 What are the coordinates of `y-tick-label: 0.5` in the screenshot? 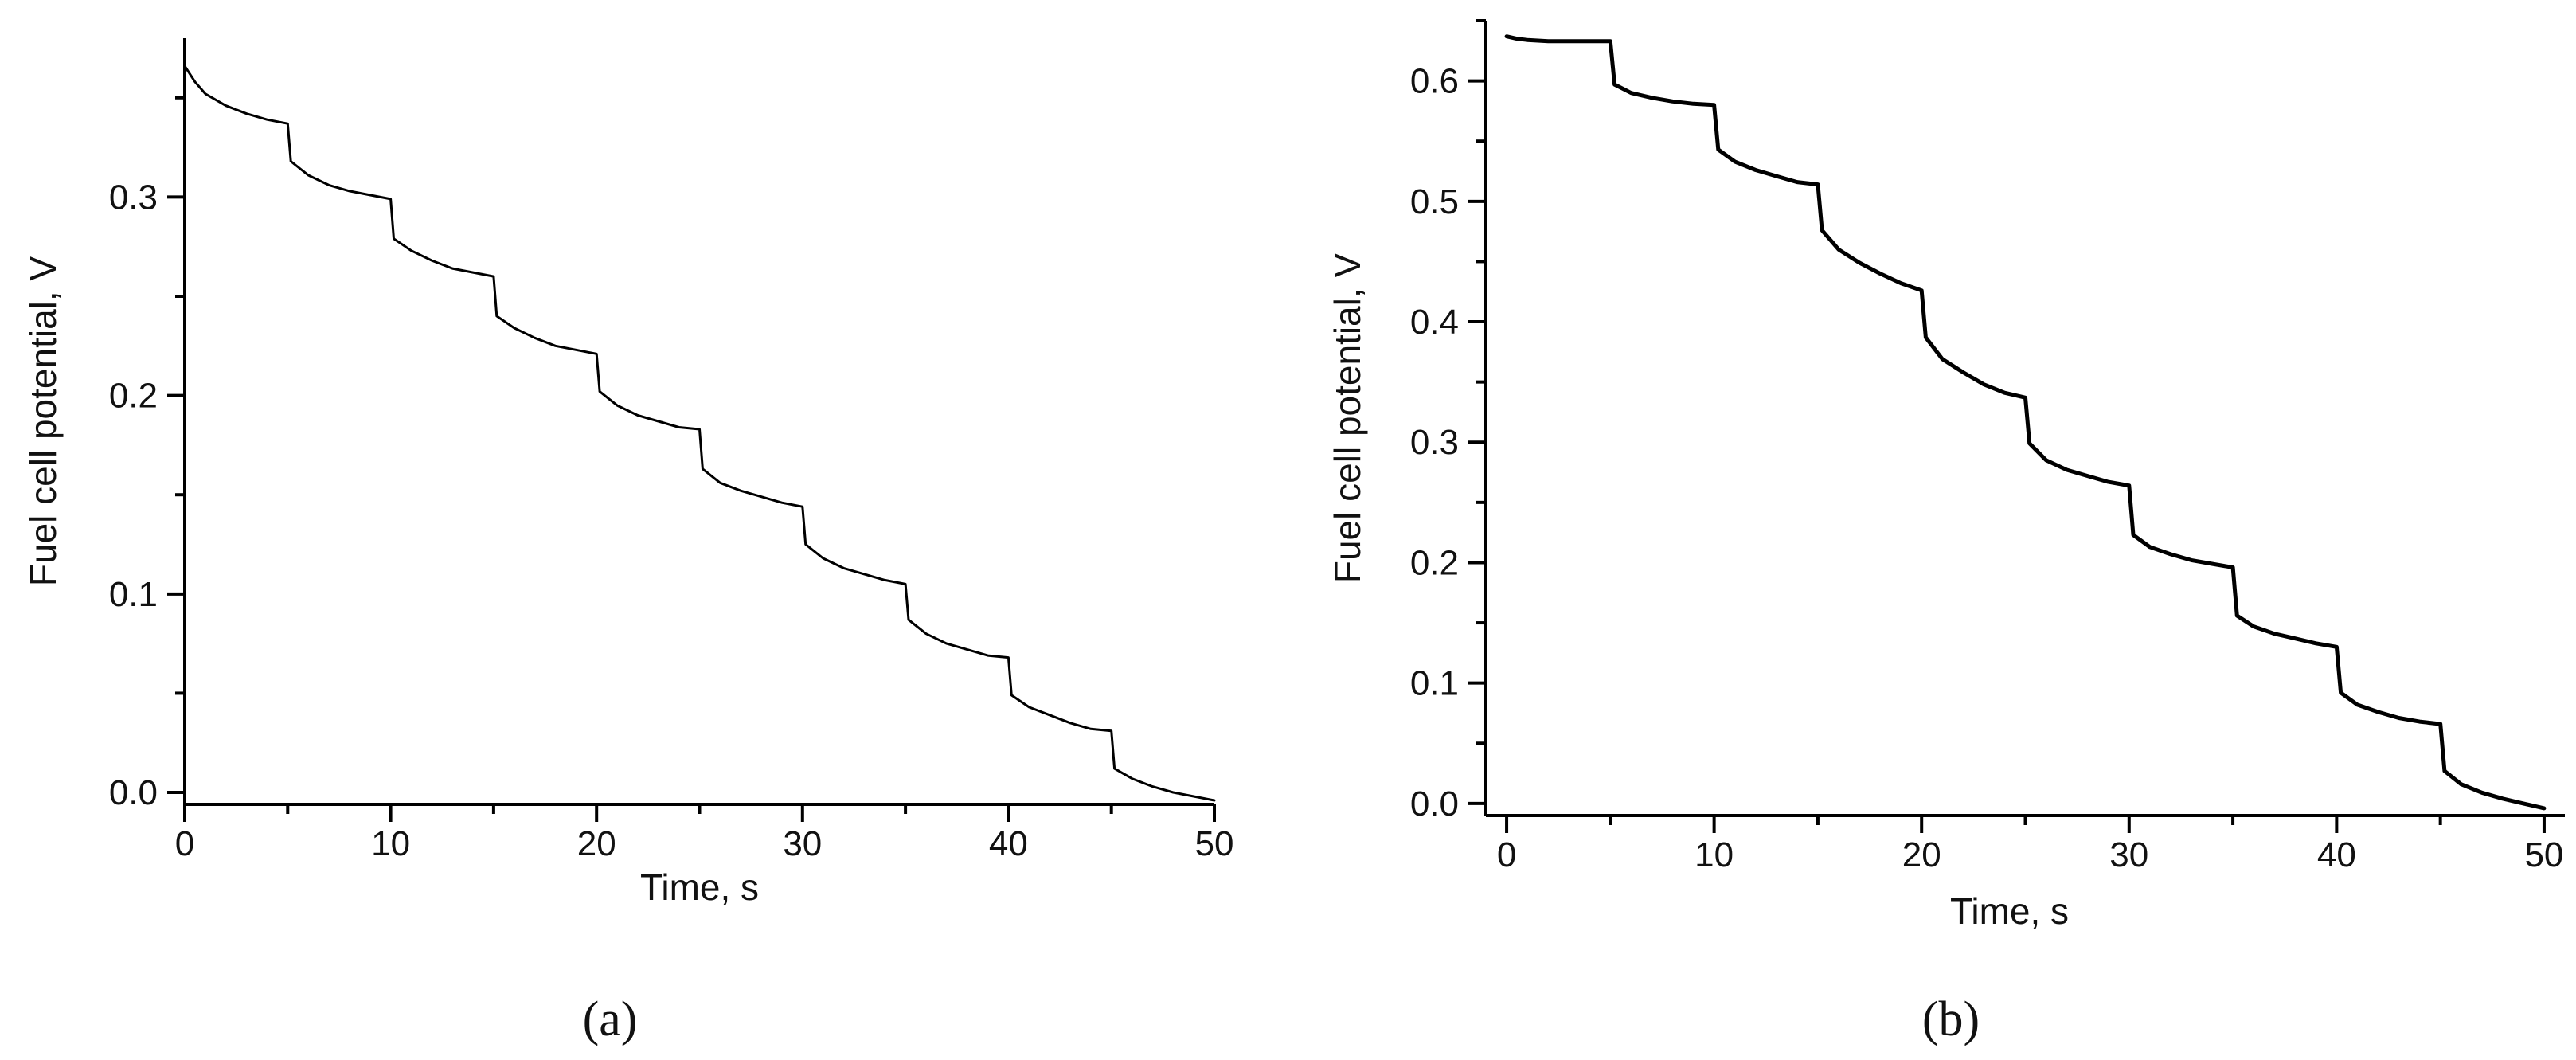 It's located at (1434, 202).